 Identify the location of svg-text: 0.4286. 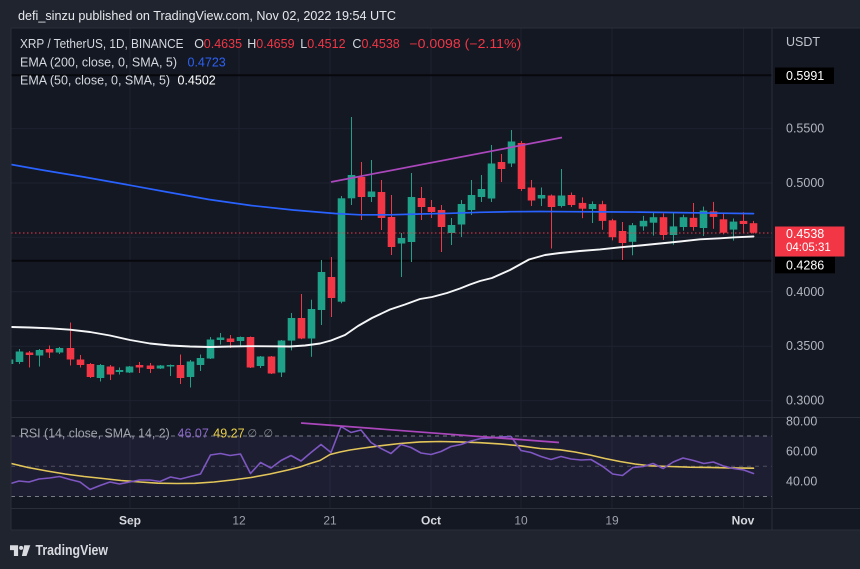
(805, 265).